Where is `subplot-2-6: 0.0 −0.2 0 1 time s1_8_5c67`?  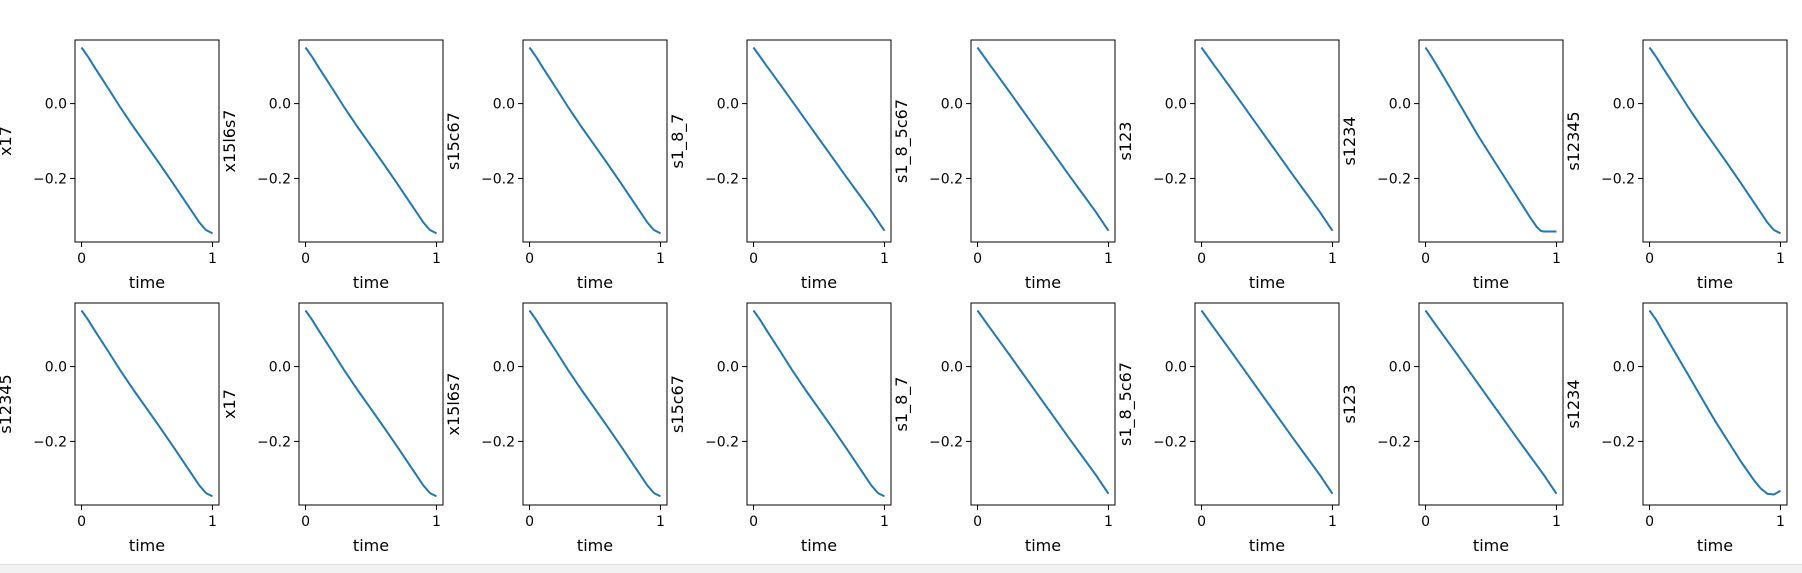 subplot-2-6: 0.0 −0.2 0 1 time s1_8_5c67 is located at coordinates (1228, 428).